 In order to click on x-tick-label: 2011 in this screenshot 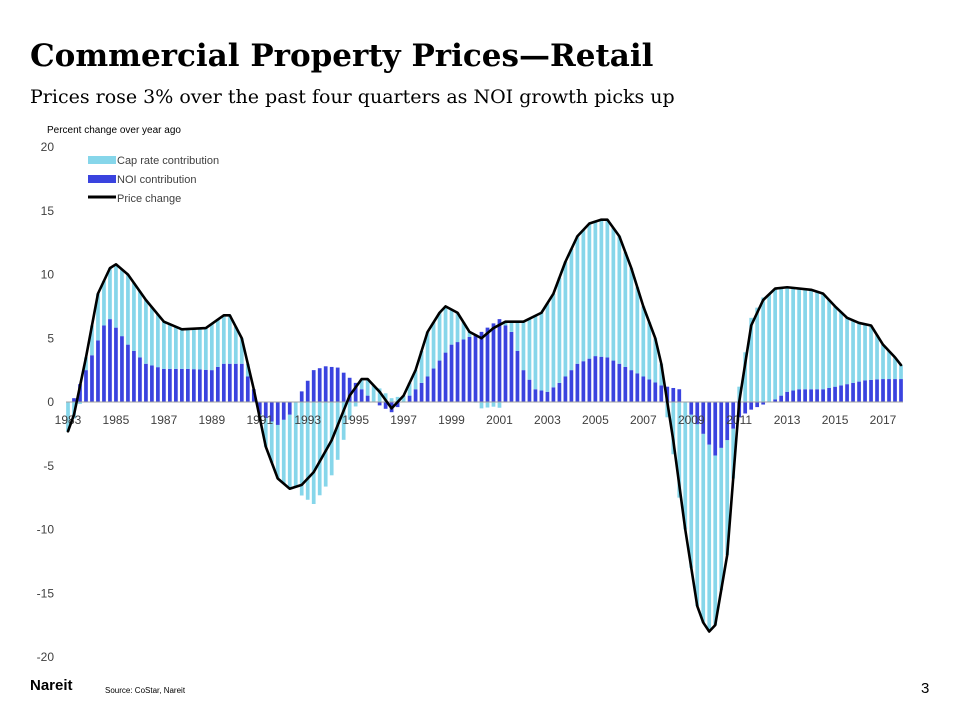, I will do `click(739, 420)`.